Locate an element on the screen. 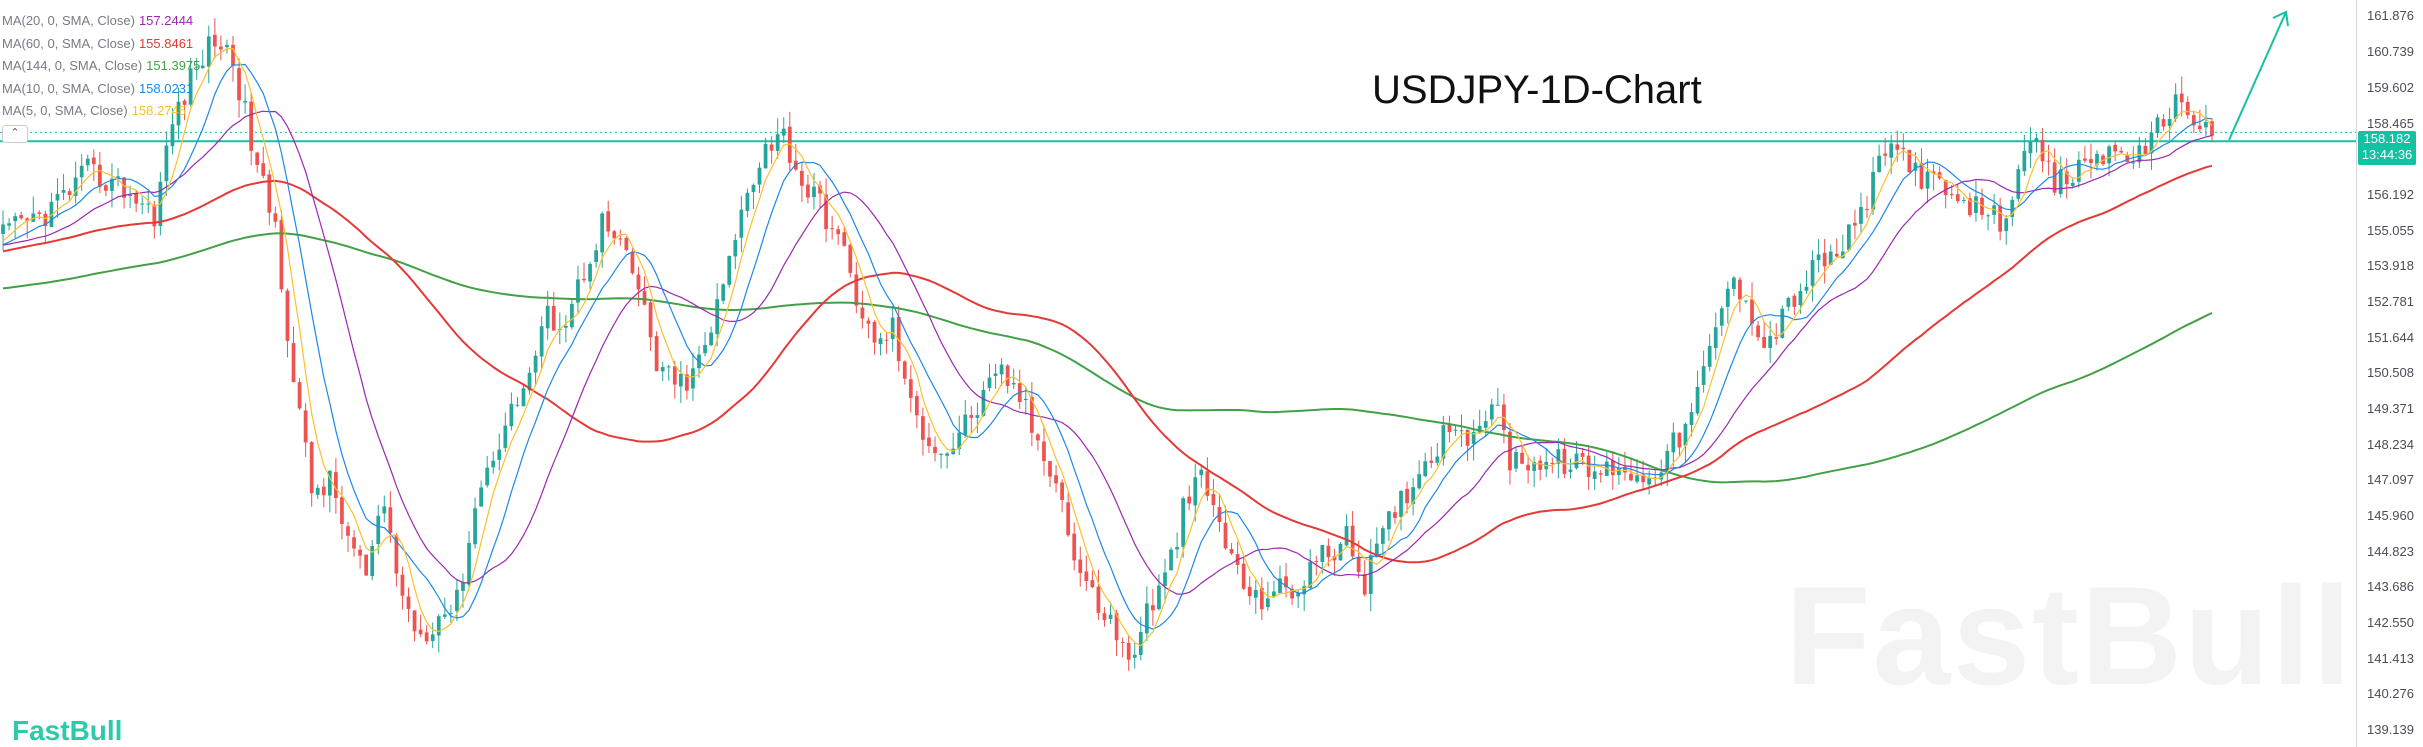  legend-ma5: MA(5, 0, SMA, Close) 158.2745 is located at coordinates (94, 110).